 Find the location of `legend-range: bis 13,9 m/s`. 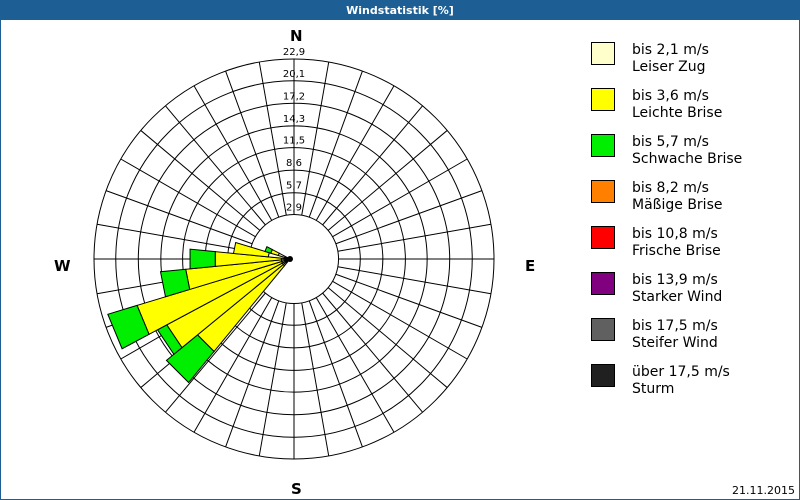

legend-range: bis 13,9 m/s is located at coordinates (675, 280).